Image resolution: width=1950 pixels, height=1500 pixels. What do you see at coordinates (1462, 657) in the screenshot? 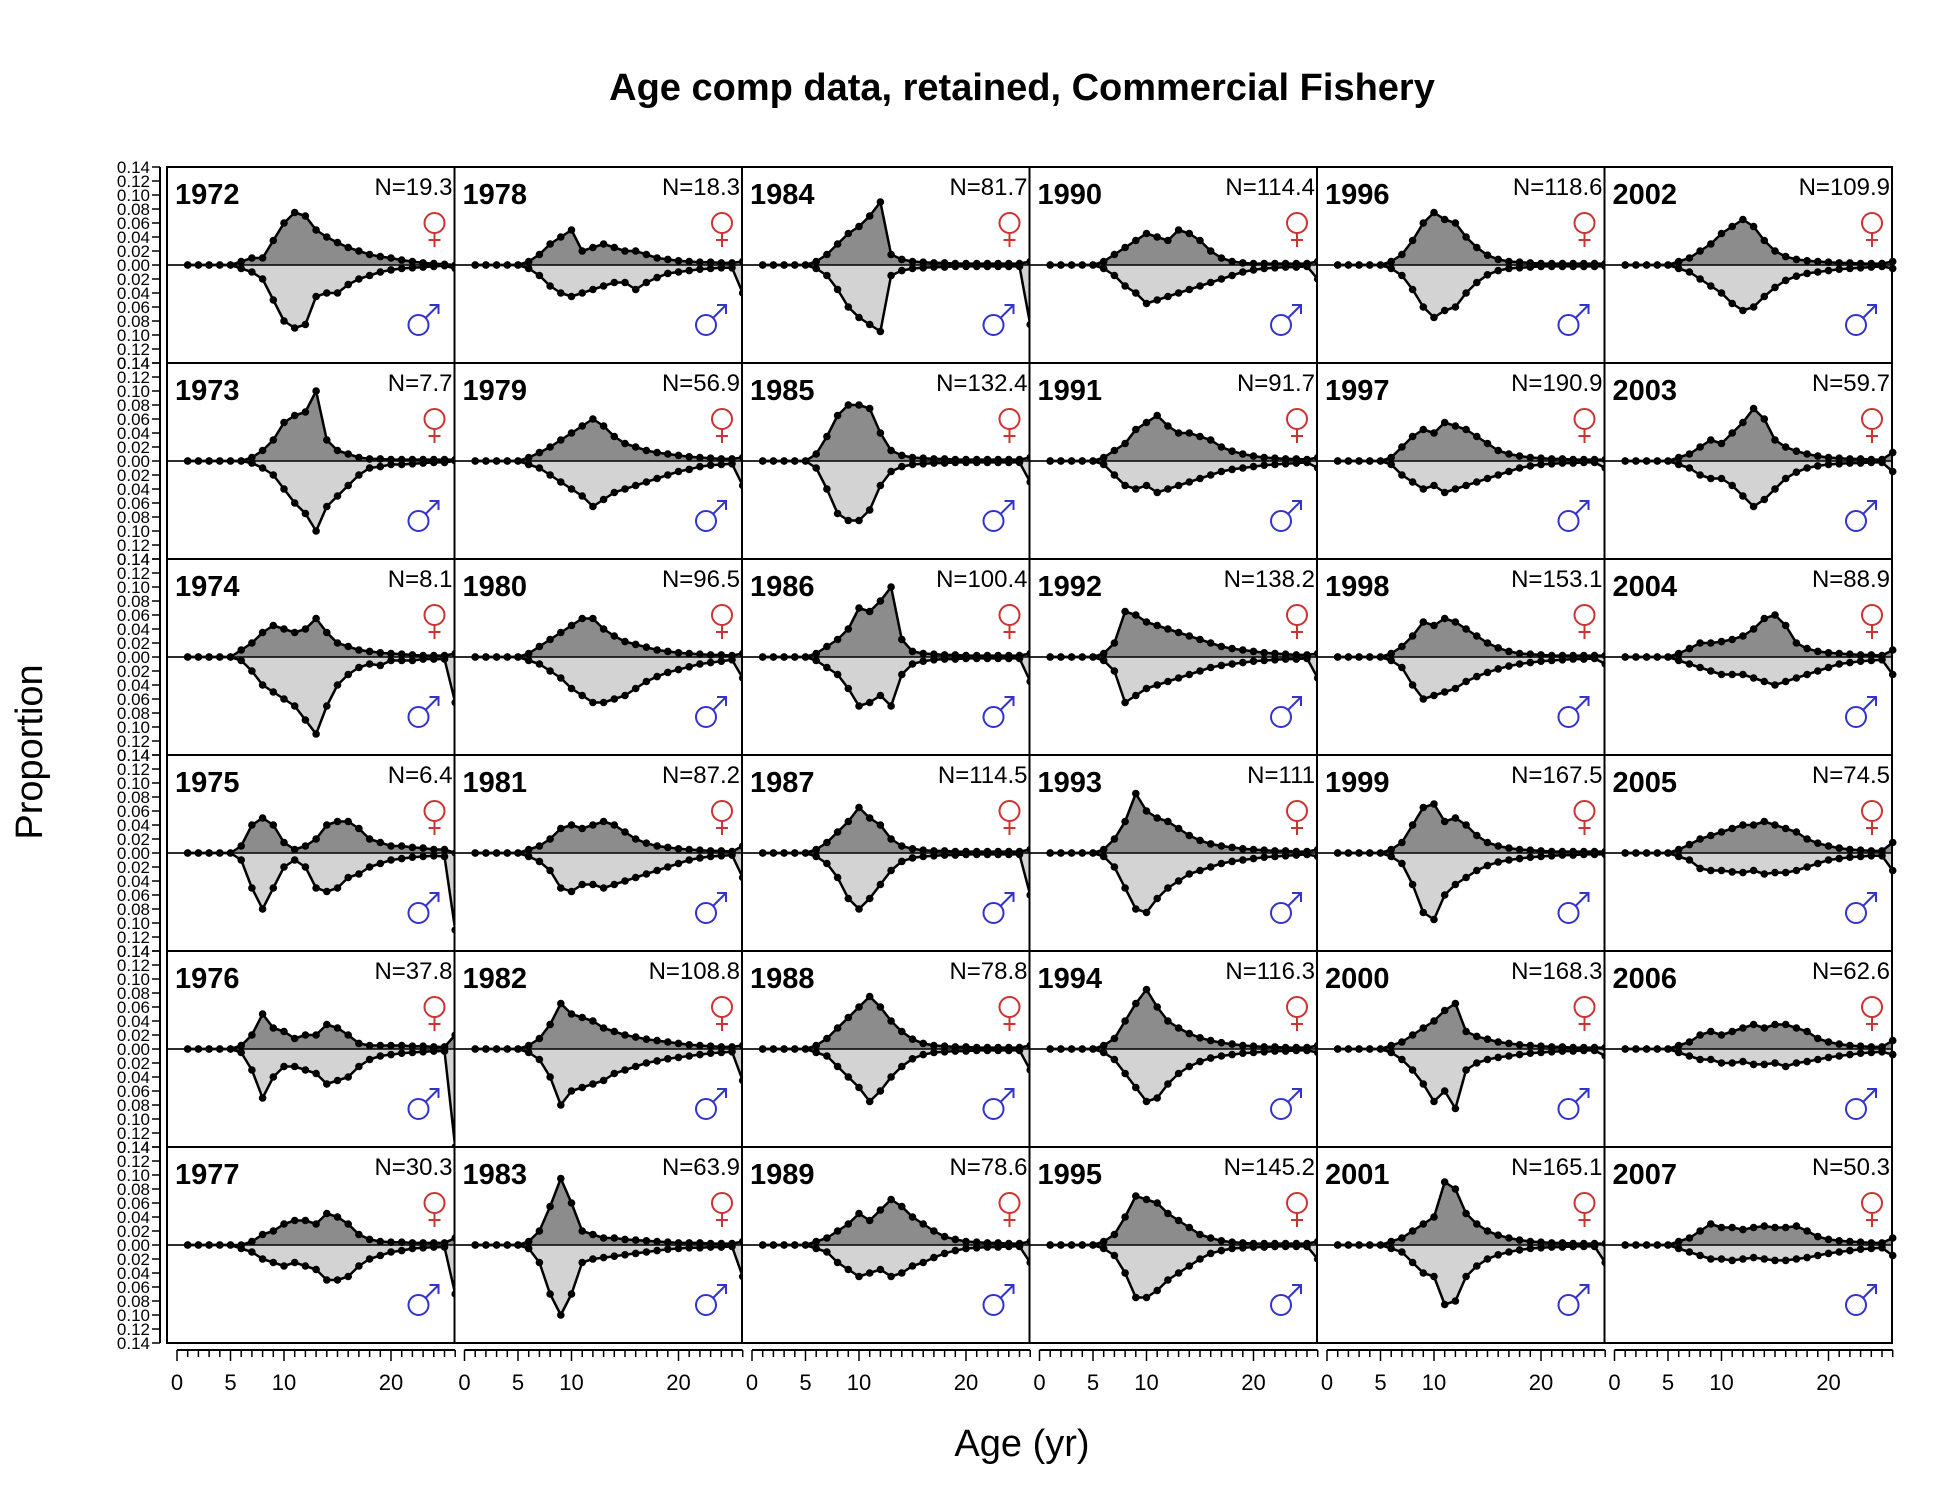
I see `panel-1998: 1998 N=153.1` at bounding box center [1462, 657].